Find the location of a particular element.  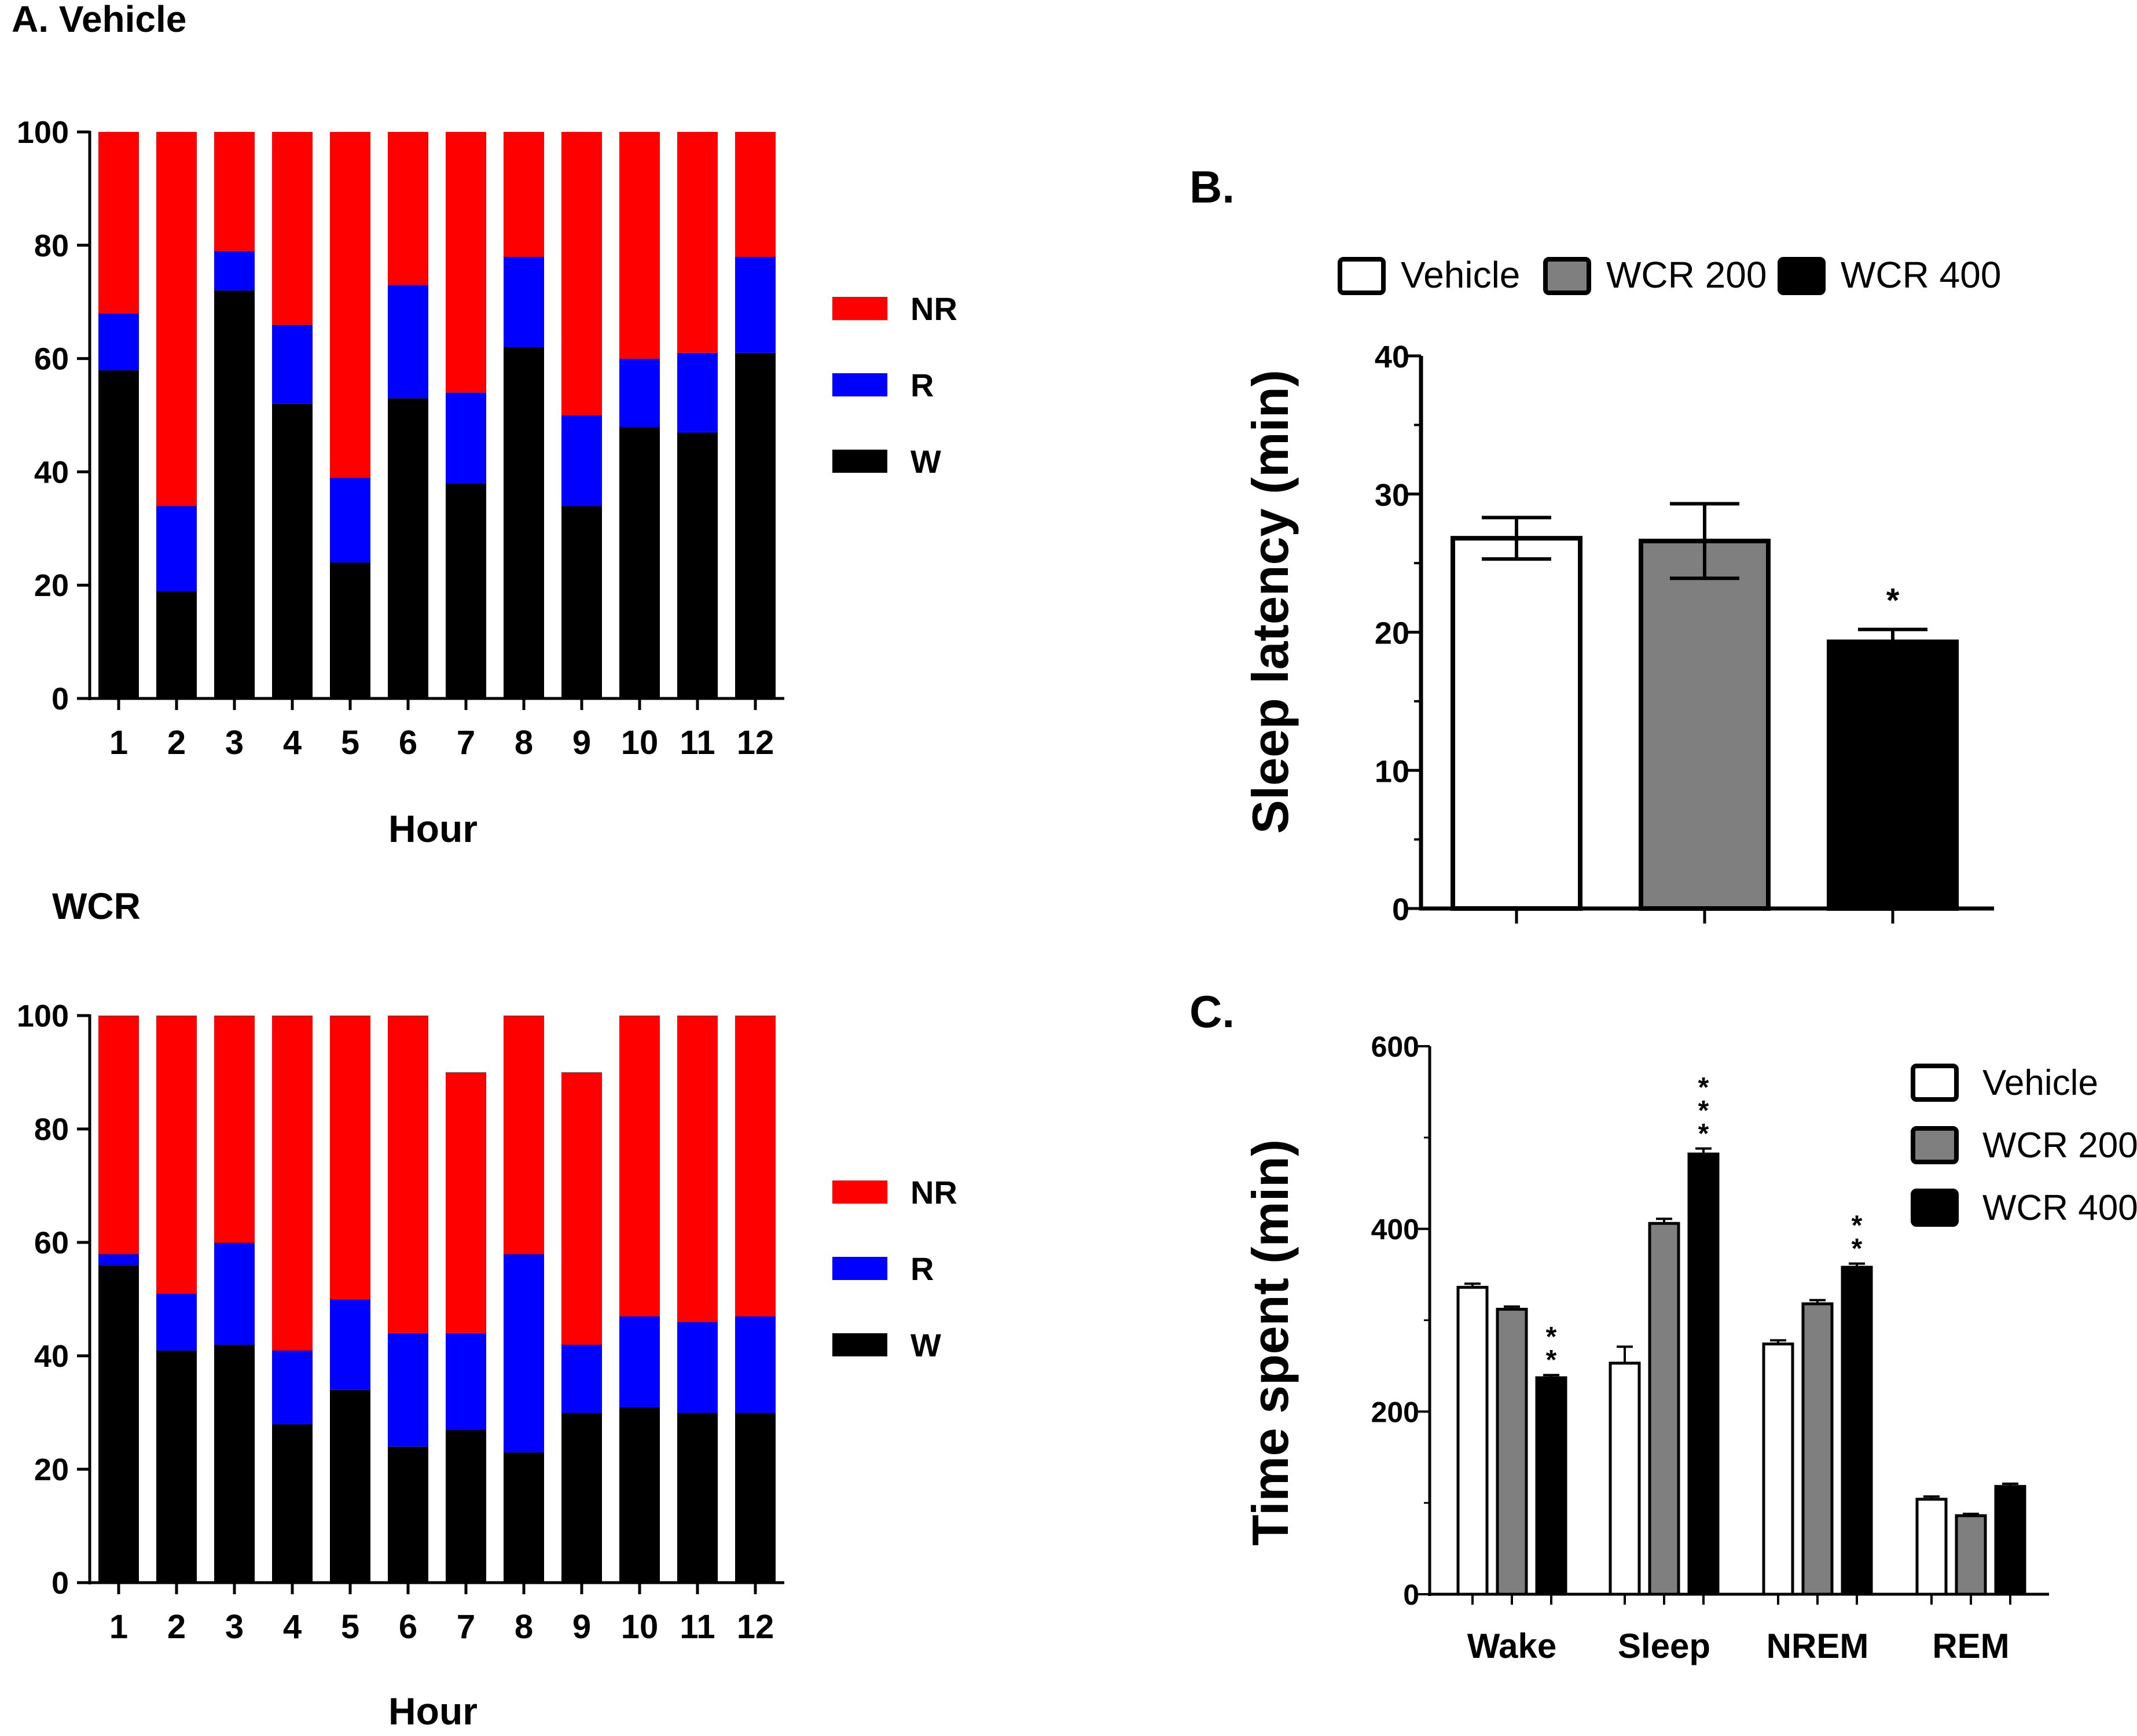

y-tick-label: 100 is located at coordinates (43, 1016).